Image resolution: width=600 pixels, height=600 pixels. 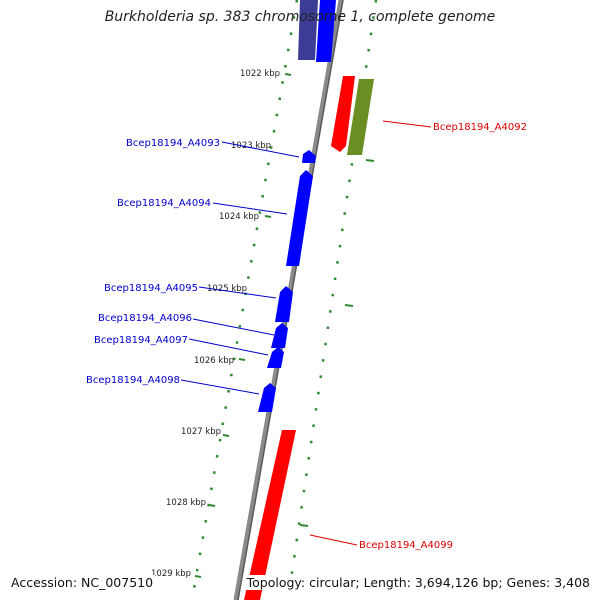 I want to click on kbp-label-1029: 1029 kbp, so click(x=171, y=574).